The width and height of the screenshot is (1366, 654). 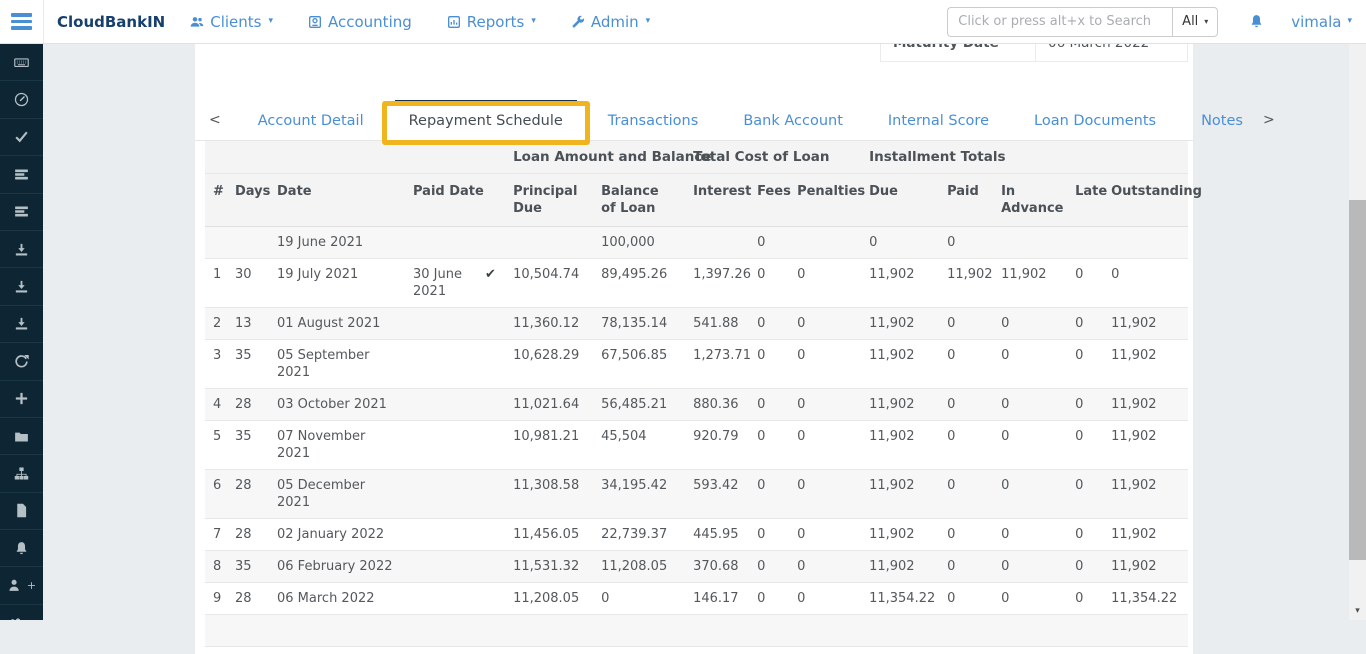 I want to click on bar-chart-icon, so click(x=454, y=22).